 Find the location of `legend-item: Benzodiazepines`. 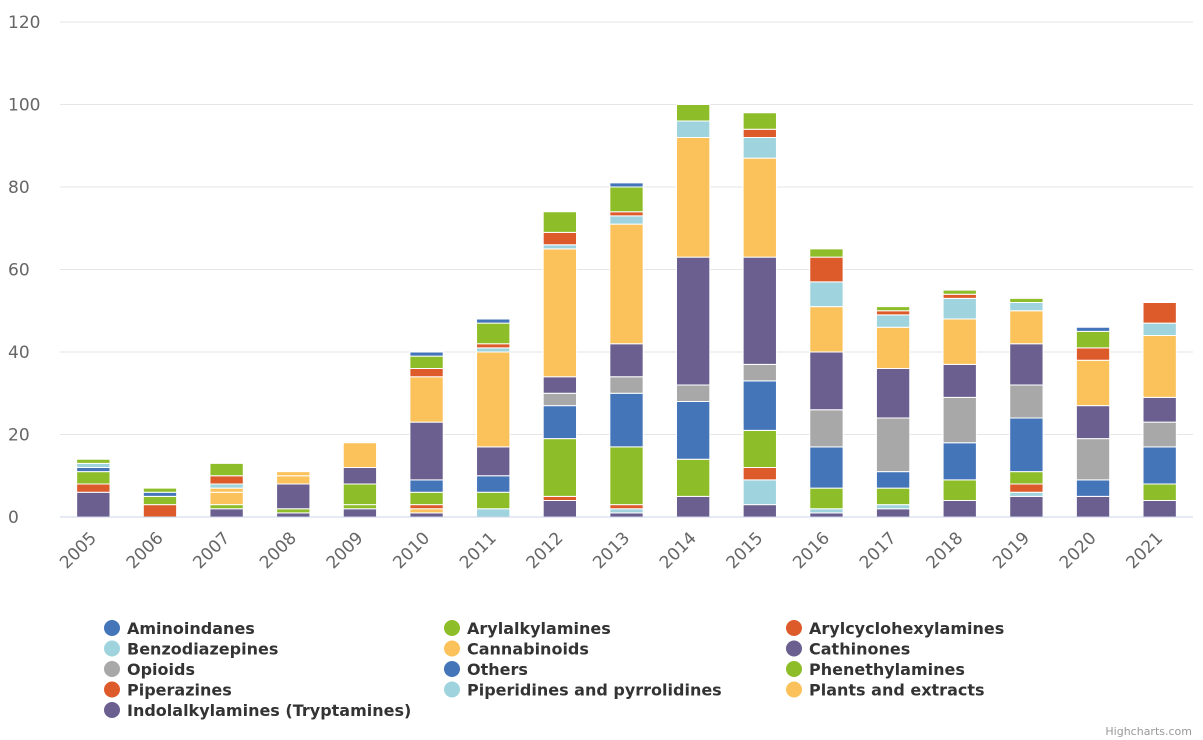

legend-item: Benzodiazepines is located at coordinates (191, 649).